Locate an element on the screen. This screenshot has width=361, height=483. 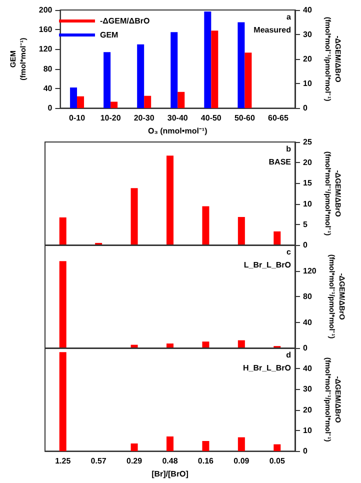
y-tick-label: 15 is located at coordinates (307, 183).